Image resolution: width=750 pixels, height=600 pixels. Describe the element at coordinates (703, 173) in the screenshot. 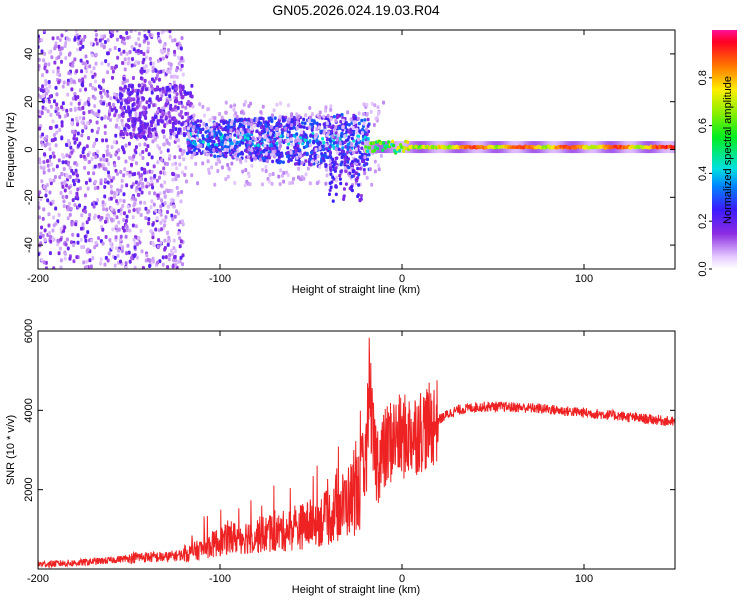

I see `colorbar-tick-label: 0.4` at that location.